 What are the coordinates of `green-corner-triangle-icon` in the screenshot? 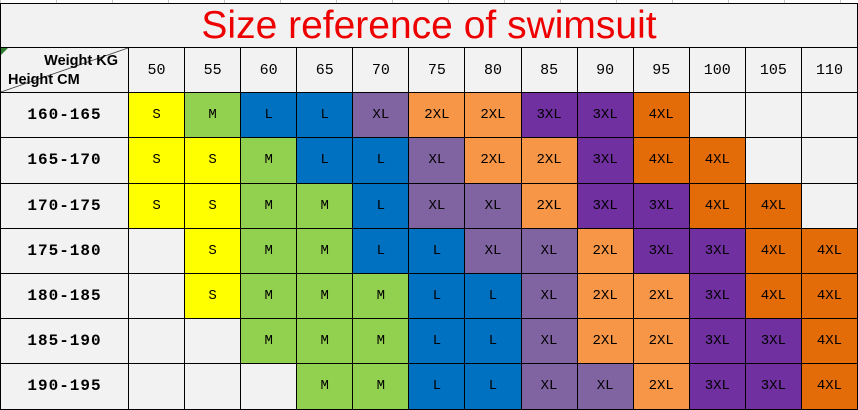 It's located at (4, 51).